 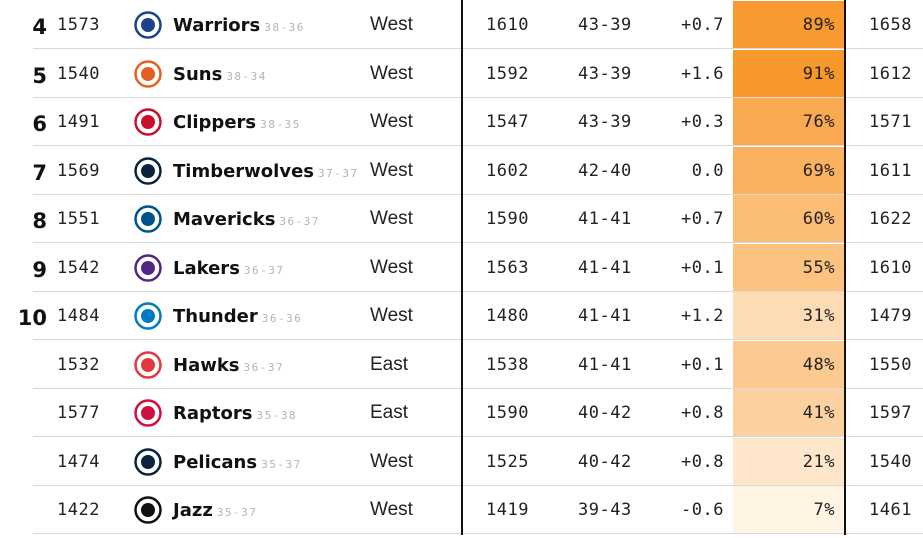 I want to click on team-record: 35-38, so click(x=277, y=415).